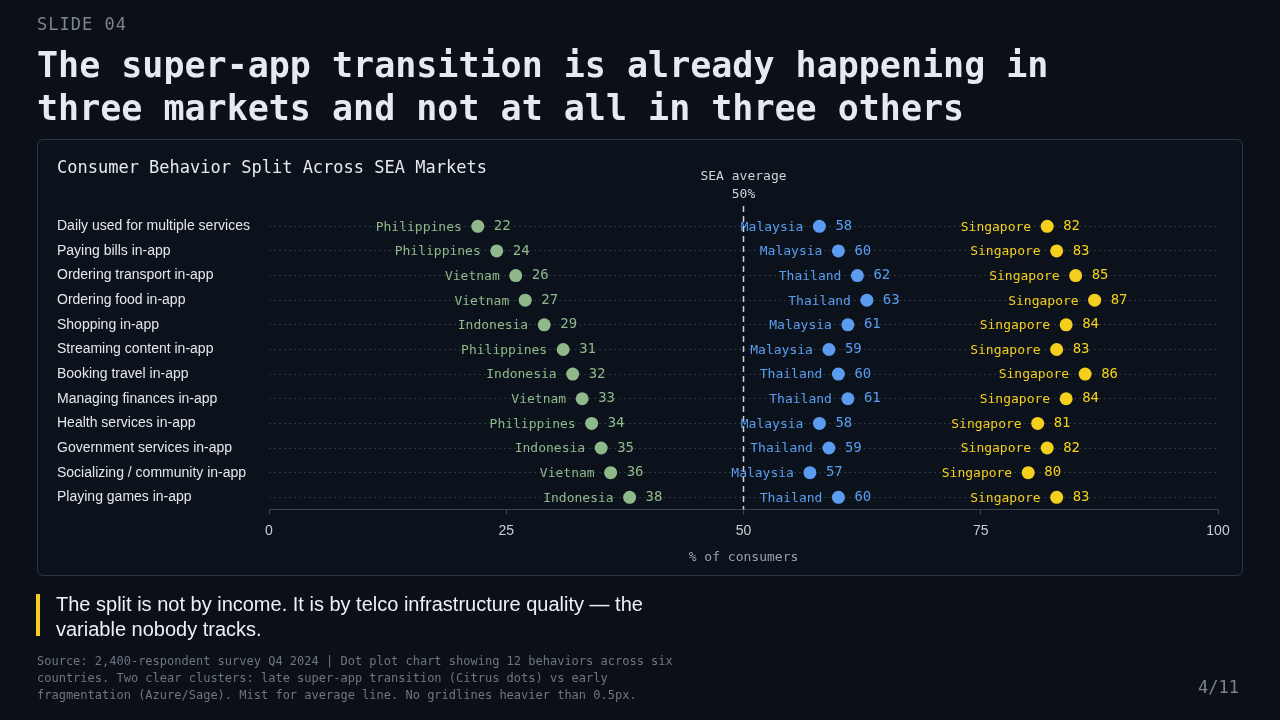  What do you see at coordinates (616, 422) in the screenshot?
I see `data-label: 34` at bounding box center [616, 422].